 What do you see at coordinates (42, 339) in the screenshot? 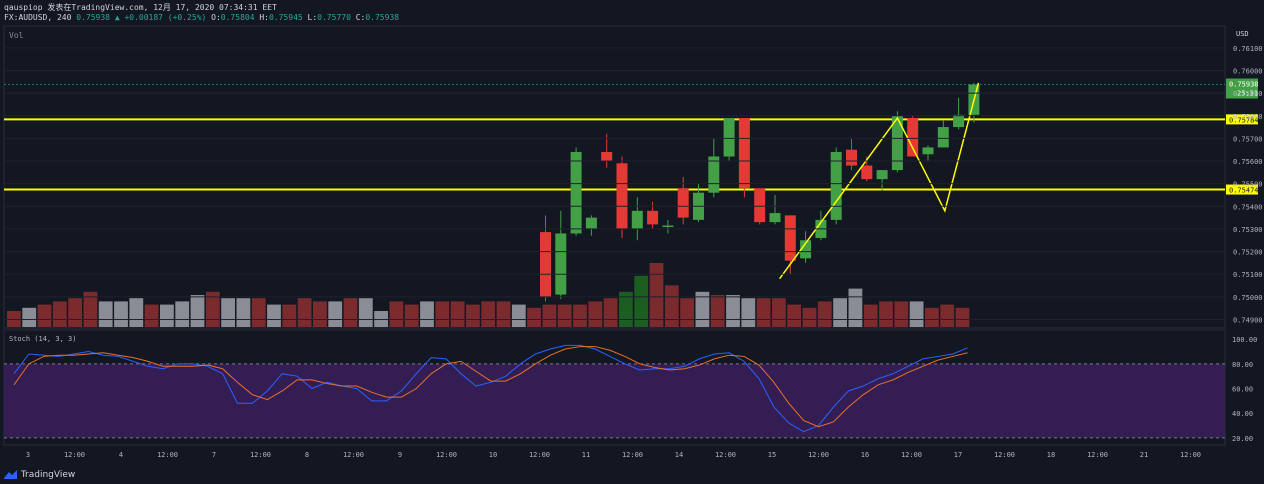
I see `stoch-pane-label: Stoch (14, 3, 3)` at bounding box center [42, 339].